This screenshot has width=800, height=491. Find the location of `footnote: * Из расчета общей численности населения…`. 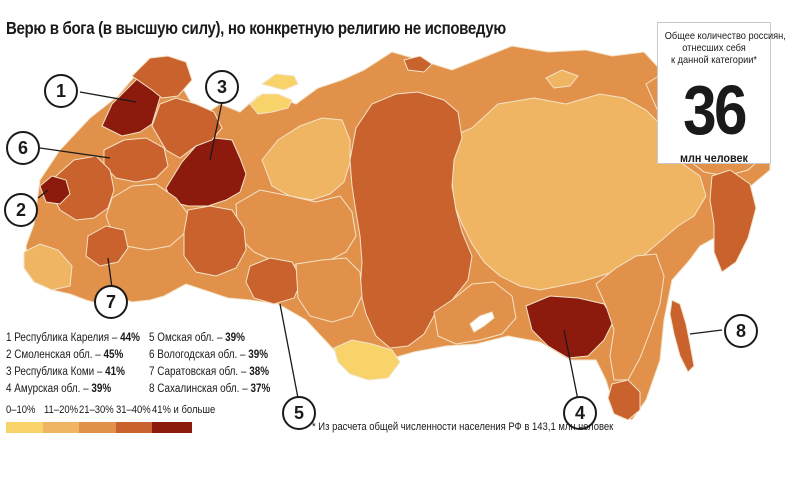

footnote: * Из расчета общей численности населения… is located at coordinates (463, 427).